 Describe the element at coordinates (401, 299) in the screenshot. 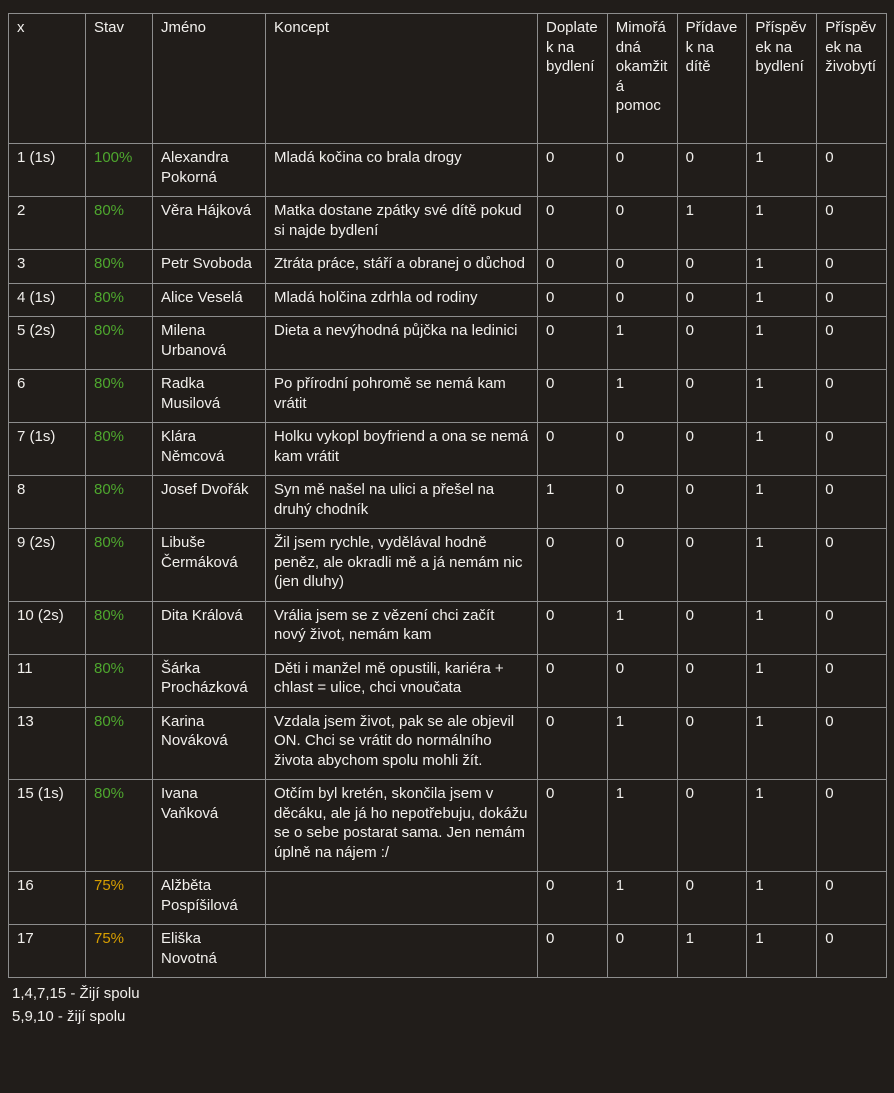

I see `concept-cell: Mladá holčina zdrhla od rodiny` at that location.